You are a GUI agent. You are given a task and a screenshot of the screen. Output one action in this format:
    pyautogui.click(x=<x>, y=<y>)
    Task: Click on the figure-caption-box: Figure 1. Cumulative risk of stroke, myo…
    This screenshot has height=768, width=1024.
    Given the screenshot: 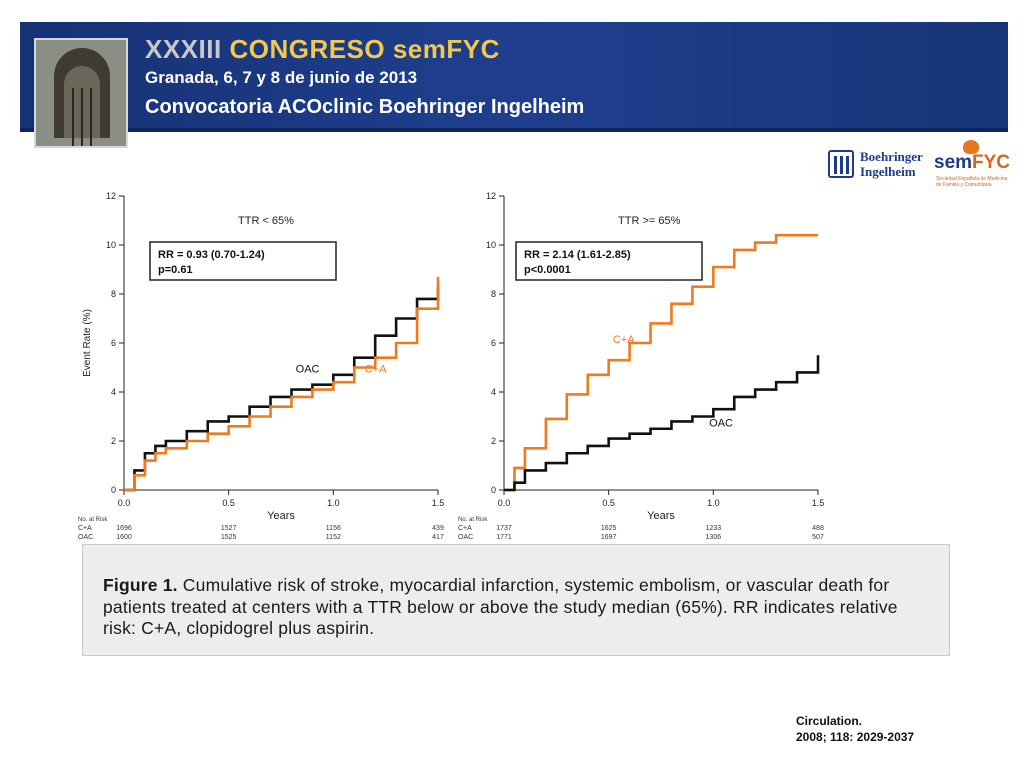 What is the action you would take?
    pyautogui.click(x=516, y=600)
    